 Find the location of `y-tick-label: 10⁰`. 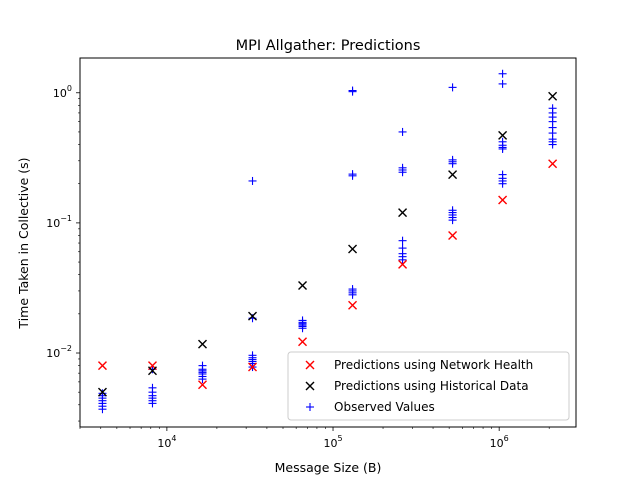

y-tick-label: 10⁰ is located at coordinates (62, 92).